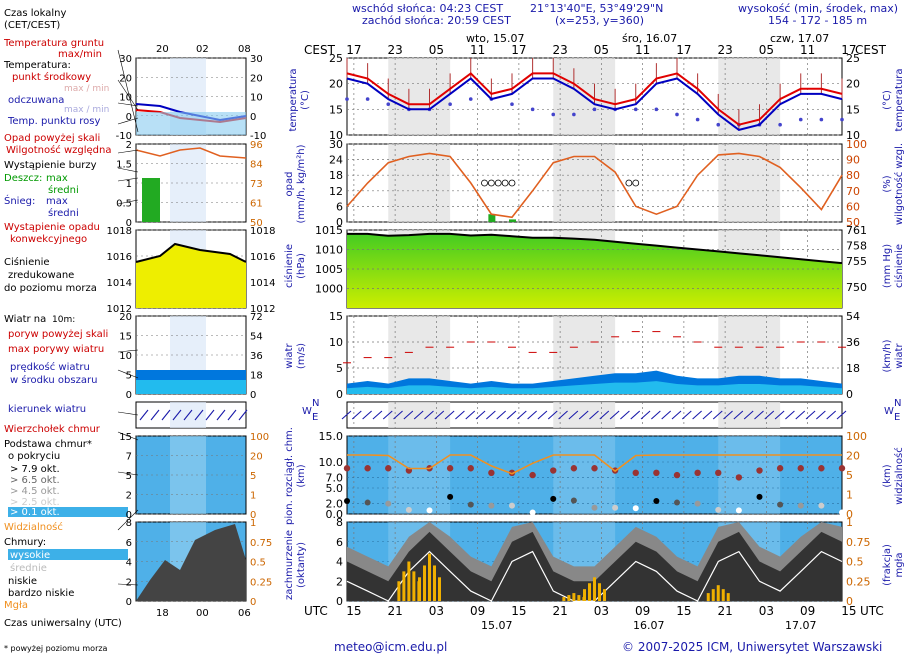 Image resolution: width=910 pixels, height=660 pixels. I want to click on pressure-axis-unit-left: (hPa), so click(301, 266).